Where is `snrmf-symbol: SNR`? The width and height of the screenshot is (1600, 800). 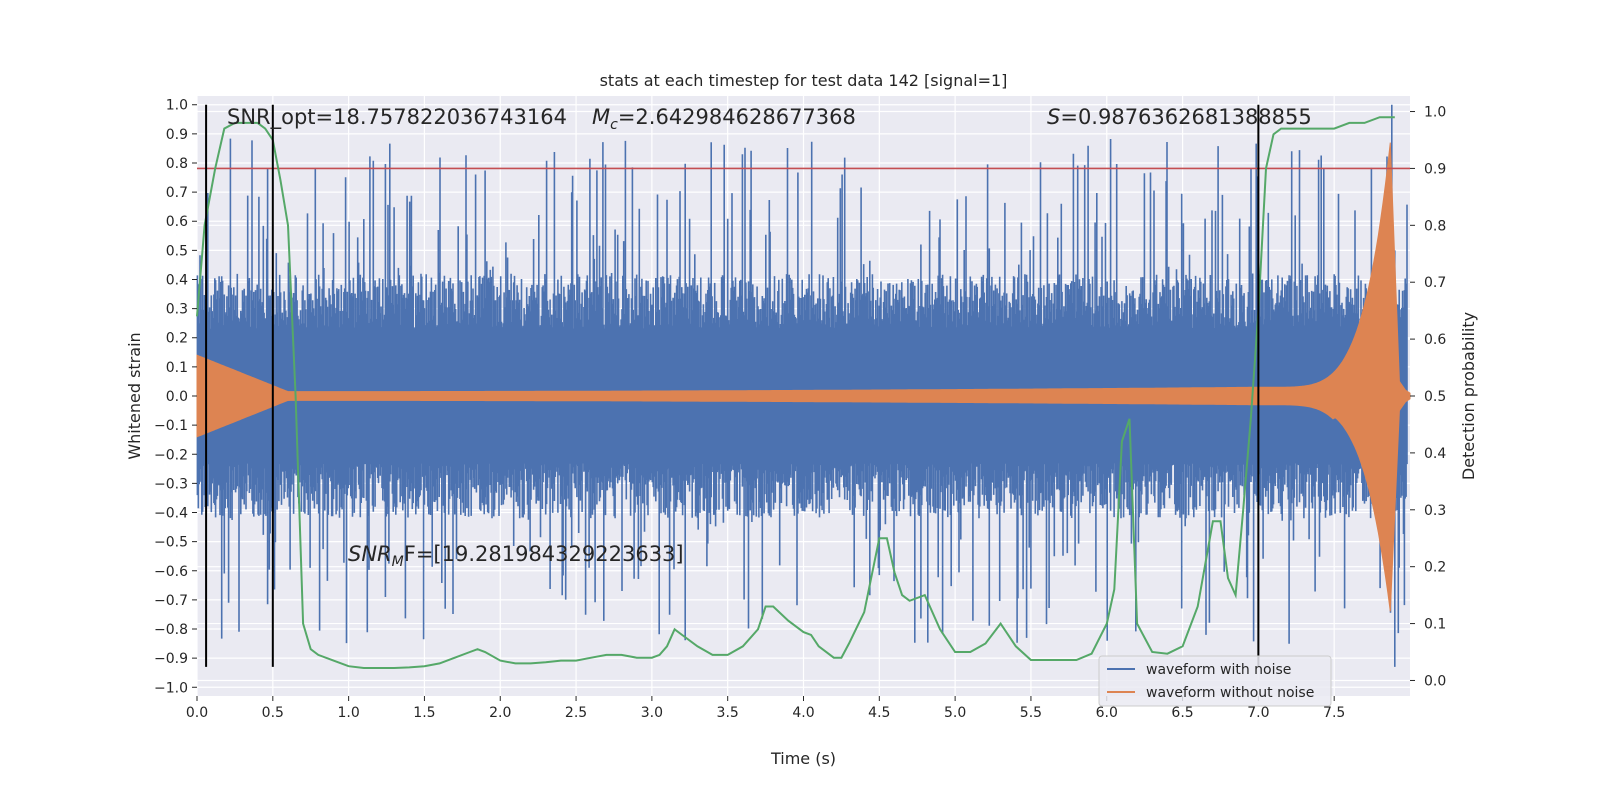 snrmf-symbol: SNR is located at coordinates (370, 554).